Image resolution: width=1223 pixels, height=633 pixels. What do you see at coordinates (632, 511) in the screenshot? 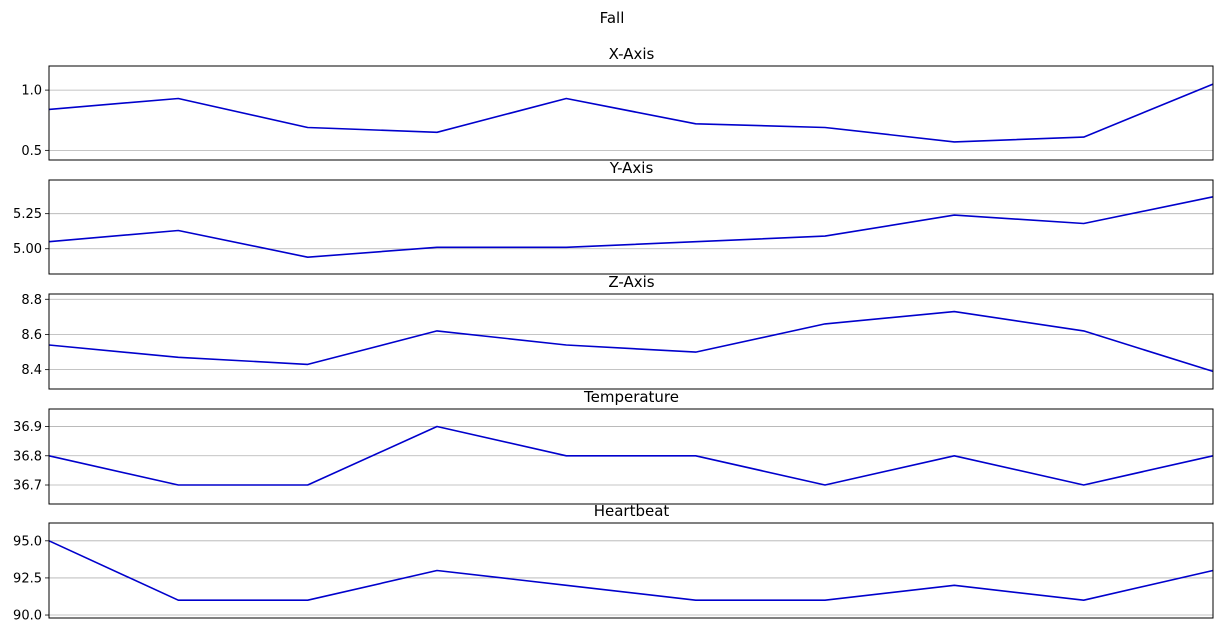
I see `panel-title: Heartbeat` at bounding box center [632, 511].